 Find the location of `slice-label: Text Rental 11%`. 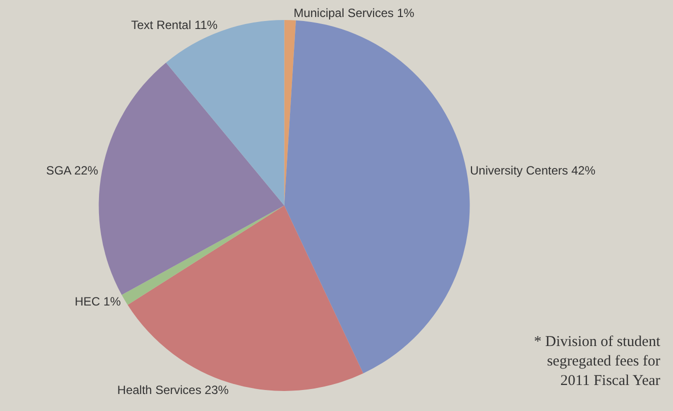

slice-label: Text Rental 11% is located at coordinates (174, 25).